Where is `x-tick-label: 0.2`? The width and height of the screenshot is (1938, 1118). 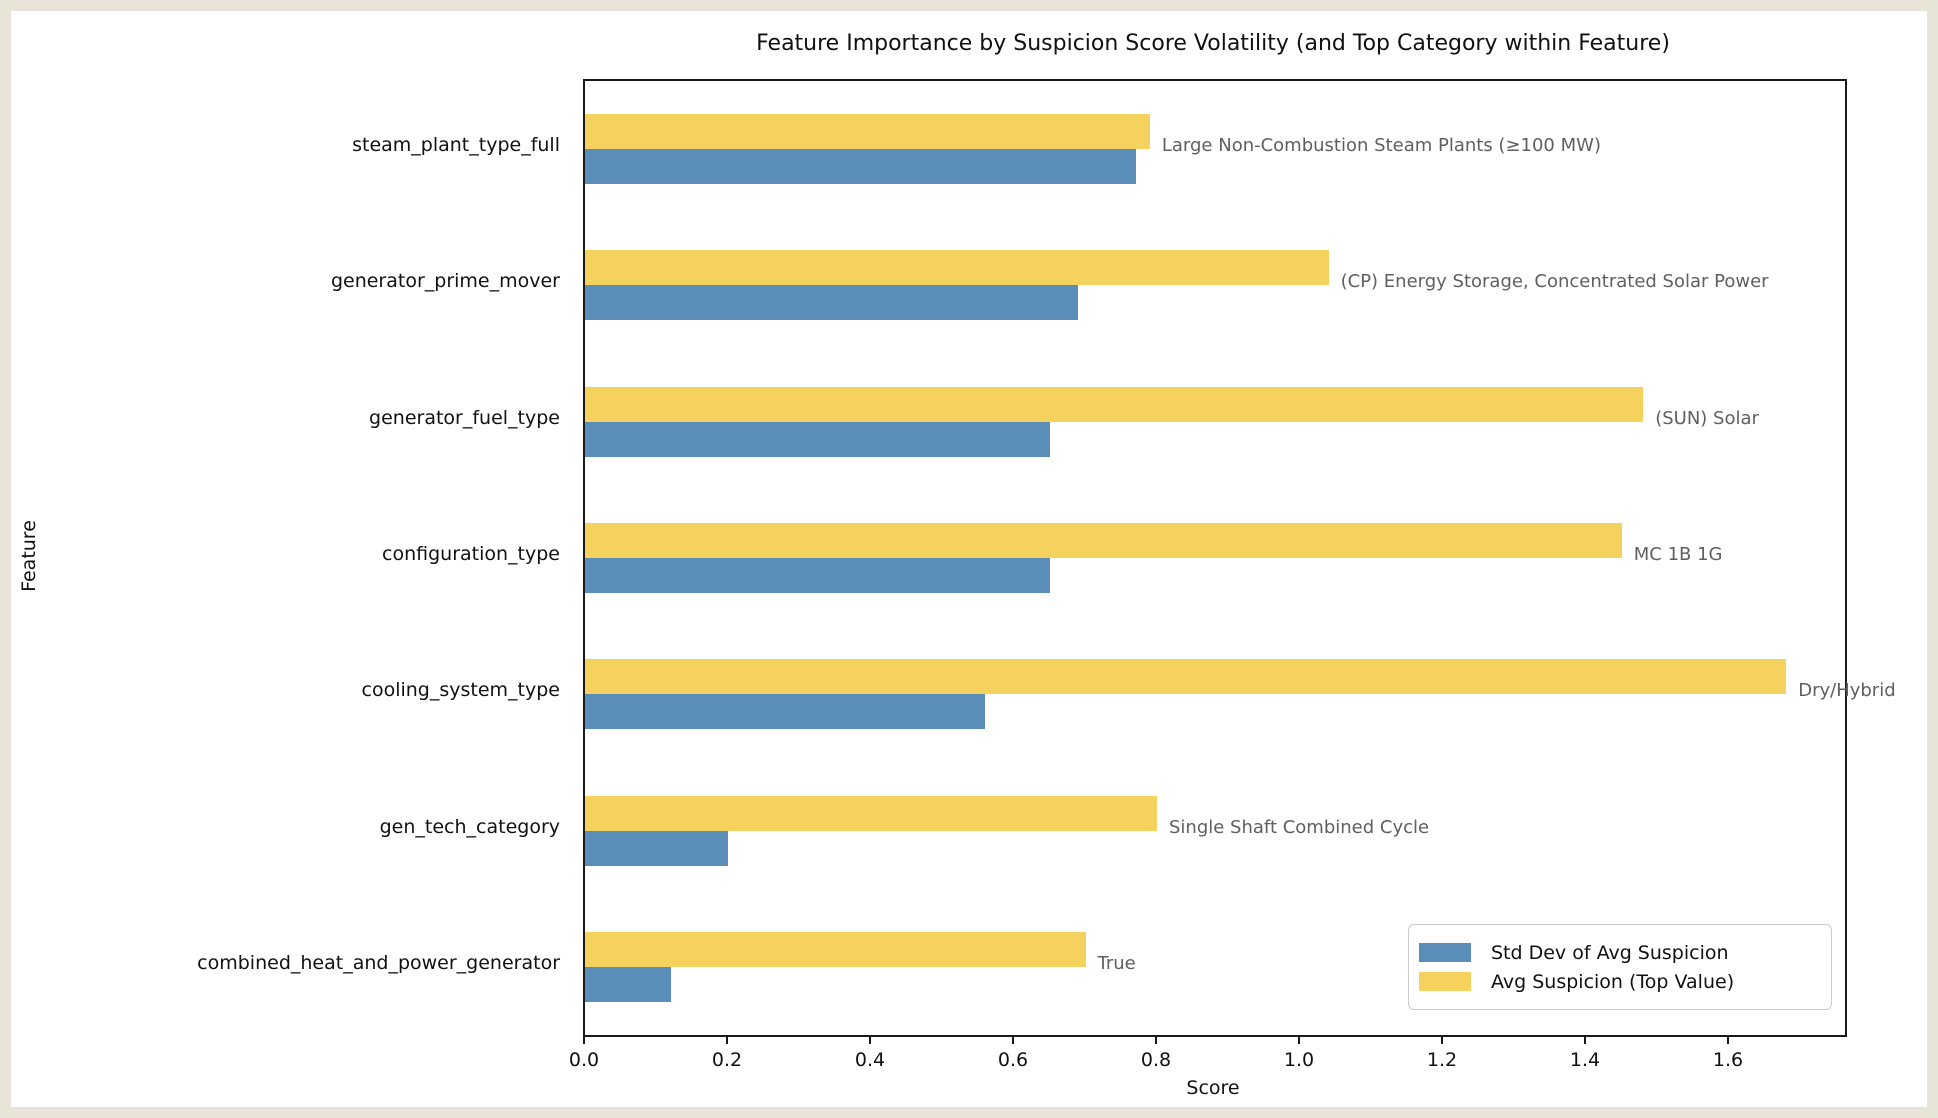
x-tick-label: 0.2 is located at coordinates (727, 1060).